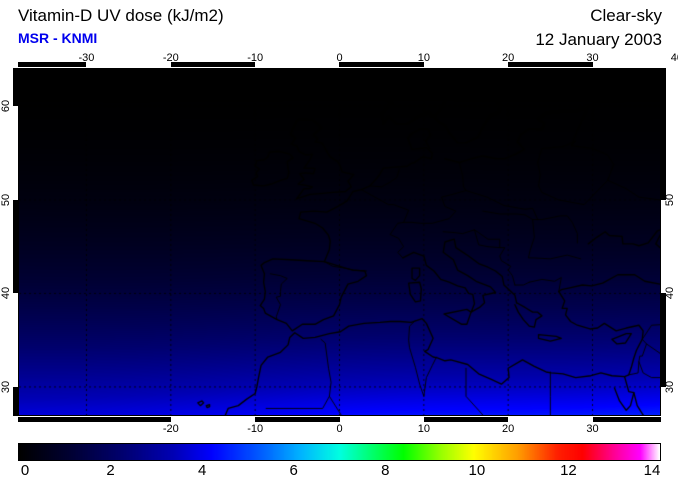 This screenshot has height=480, width=678. What do you see at coordinates (477, 470) in the screenshot?
I see `colorbar-tick-label: 10` at bounding box center [477, 470].